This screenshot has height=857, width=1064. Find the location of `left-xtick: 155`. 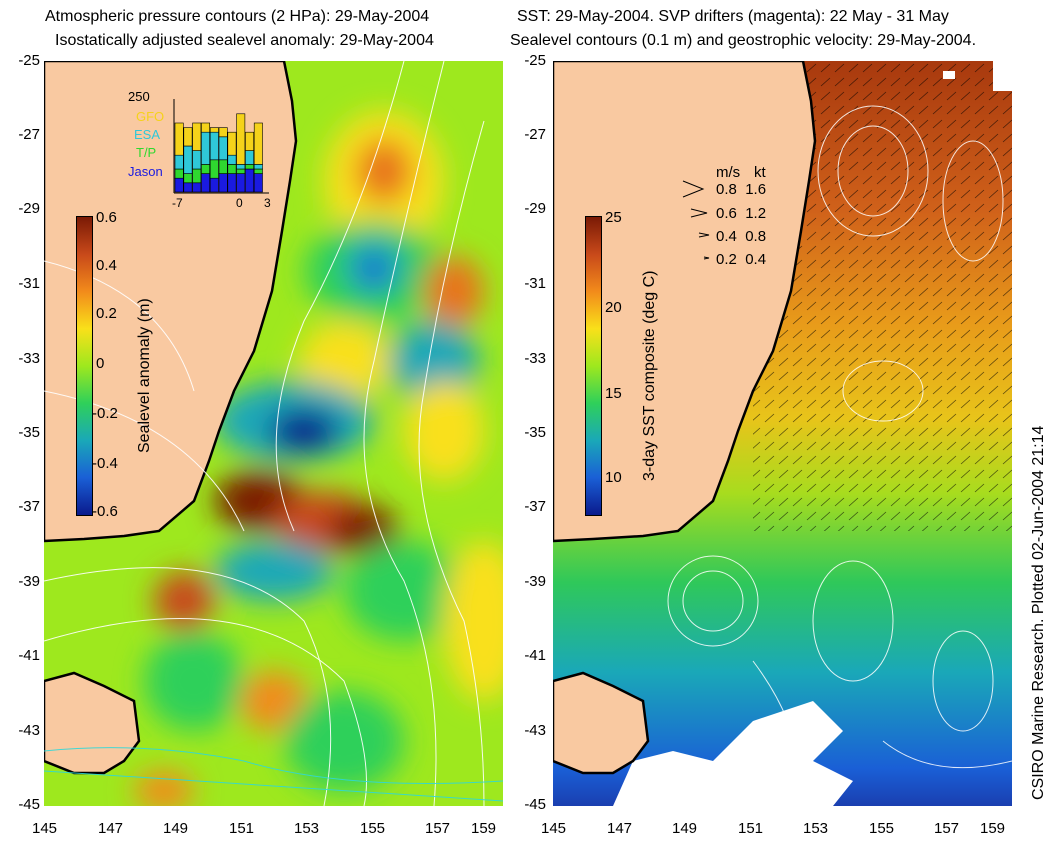

left-xtick: 155 is located at coordinates (373, 828).